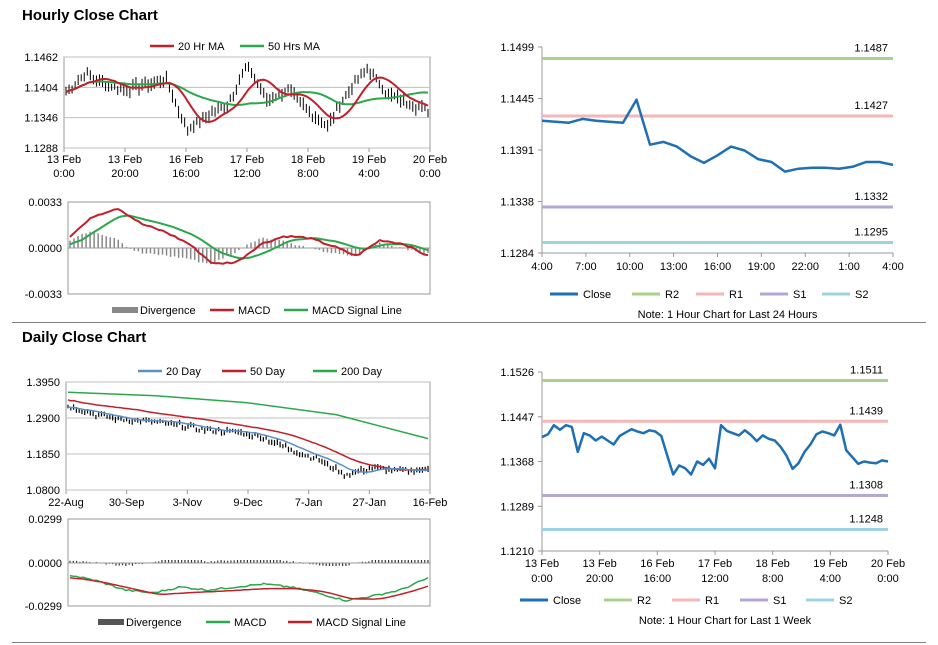 This screenshot has height=645, width=938. I want to click on x-tick-label: 10:00, so click(630, 267).